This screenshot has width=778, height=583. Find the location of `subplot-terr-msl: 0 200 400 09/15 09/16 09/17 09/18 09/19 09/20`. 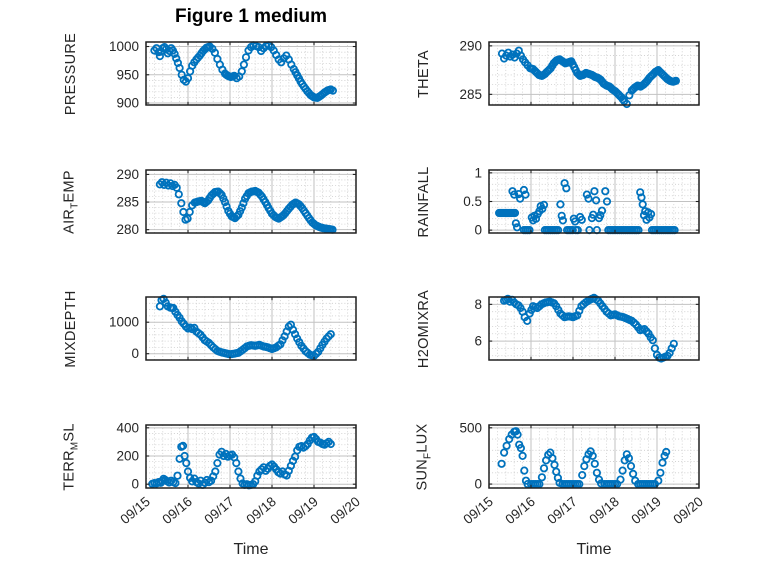

subplot-terr-msl: 0 200 400 09/15 09/16 09/17 09/18 09/19 09/20 is located at coordinates (239, 473).